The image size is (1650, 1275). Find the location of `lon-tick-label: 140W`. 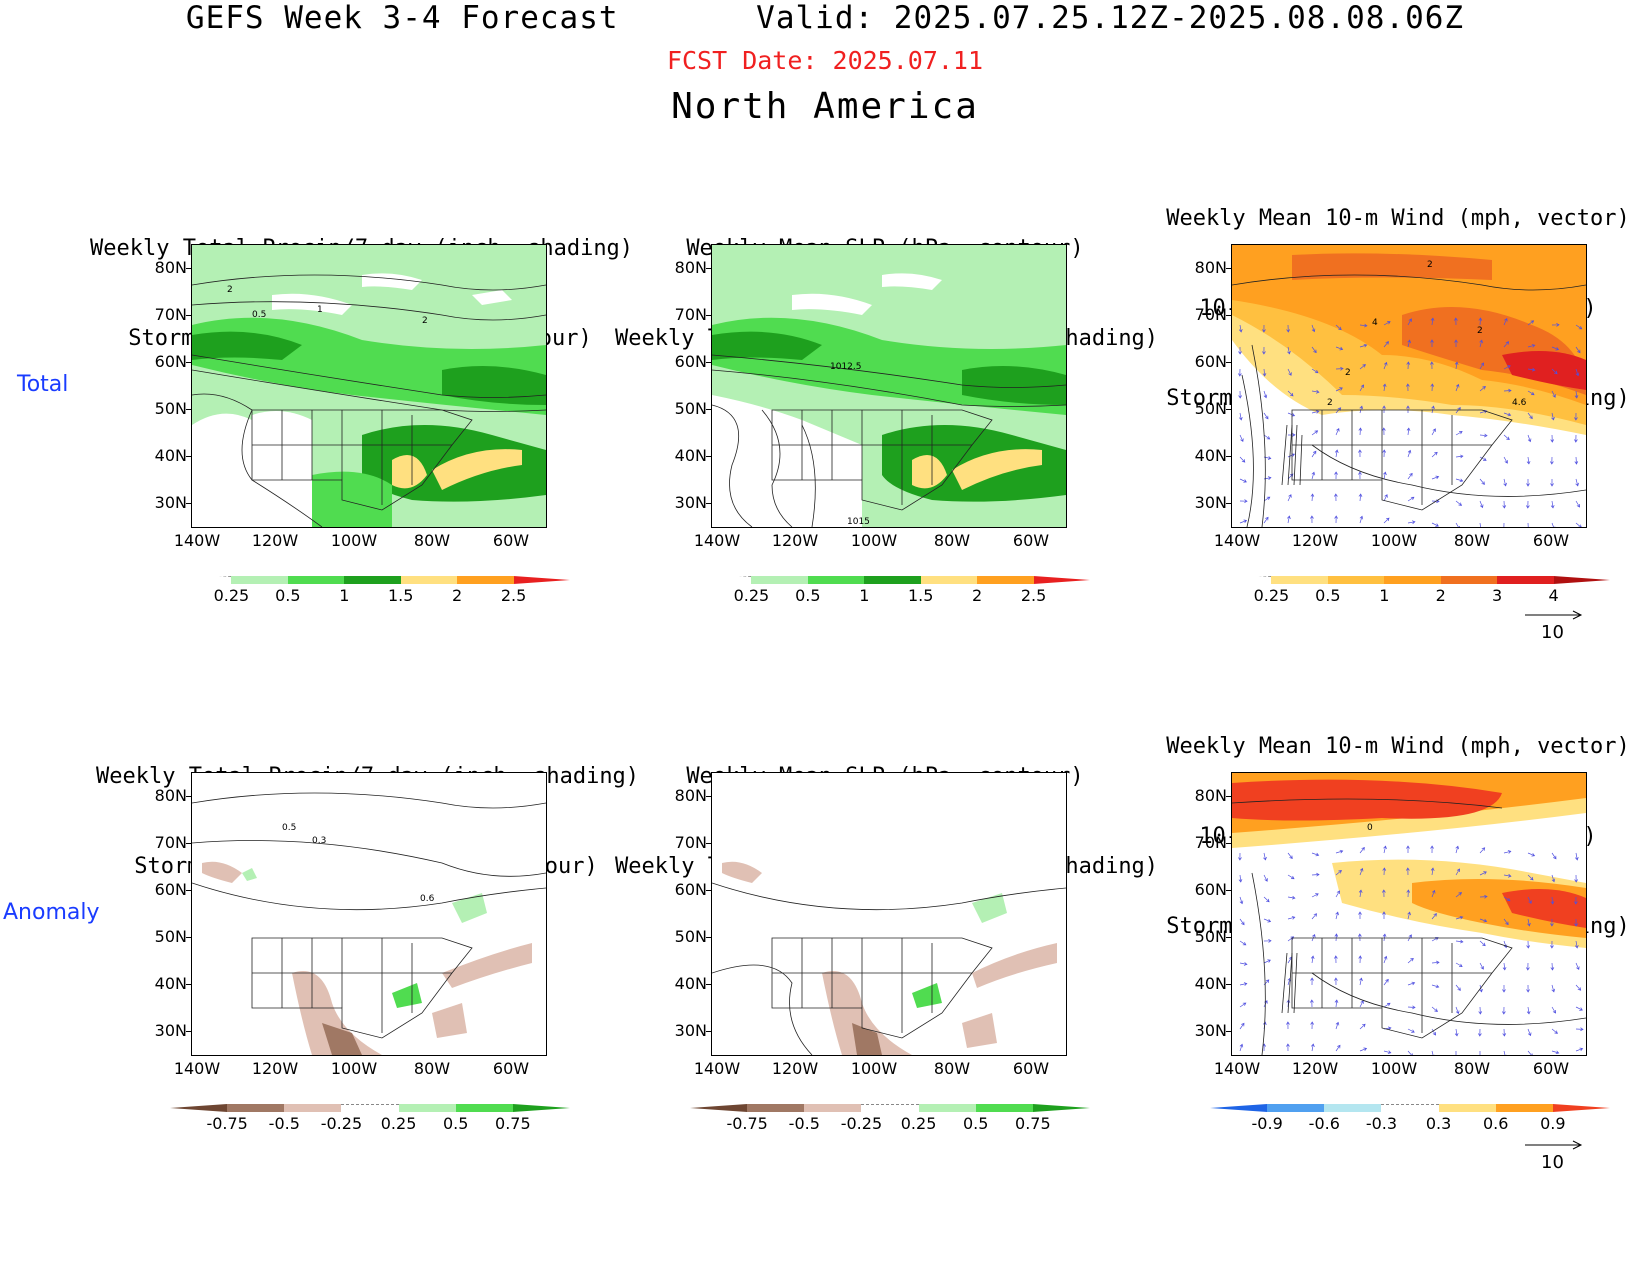

lon-tick-label: 140W is located at coordinates (717, 1068).